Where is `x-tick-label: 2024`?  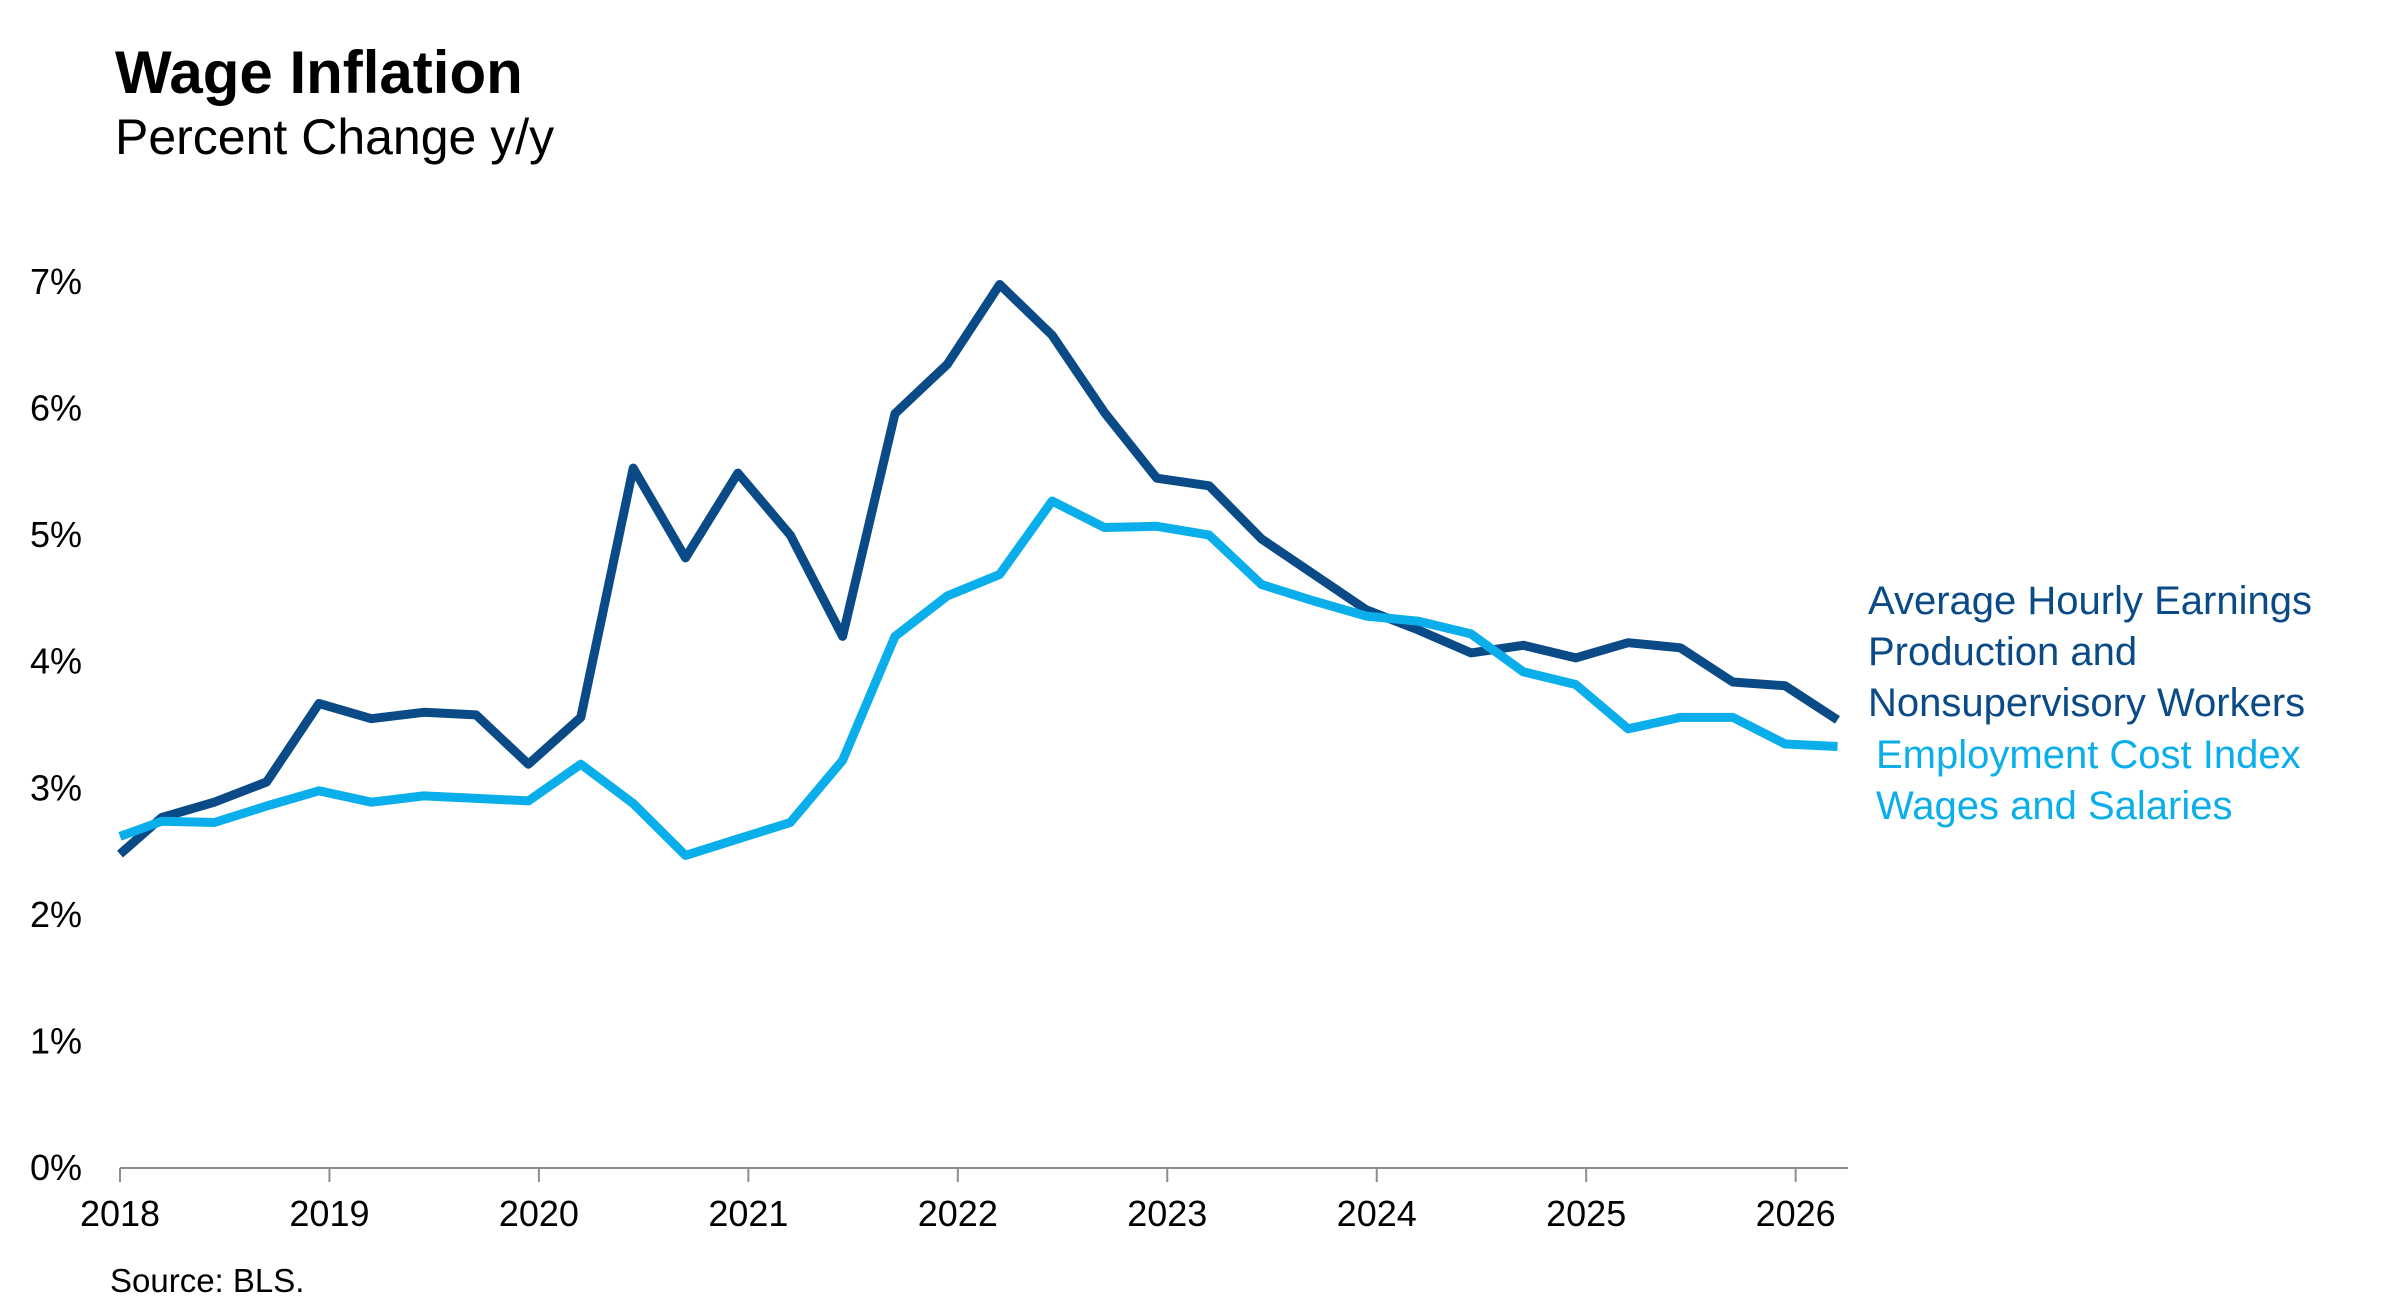 x-tick-label: 2024 is located at coordinates (1377, 1213).